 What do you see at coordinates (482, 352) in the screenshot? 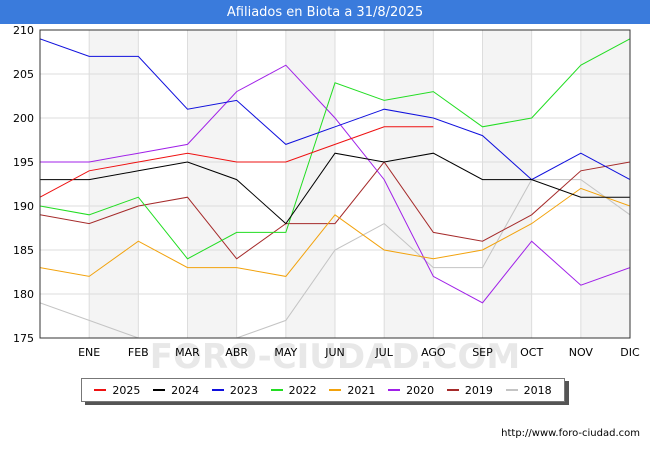
I see `x-tick-label: SEP` at bounding box center [482, 352].